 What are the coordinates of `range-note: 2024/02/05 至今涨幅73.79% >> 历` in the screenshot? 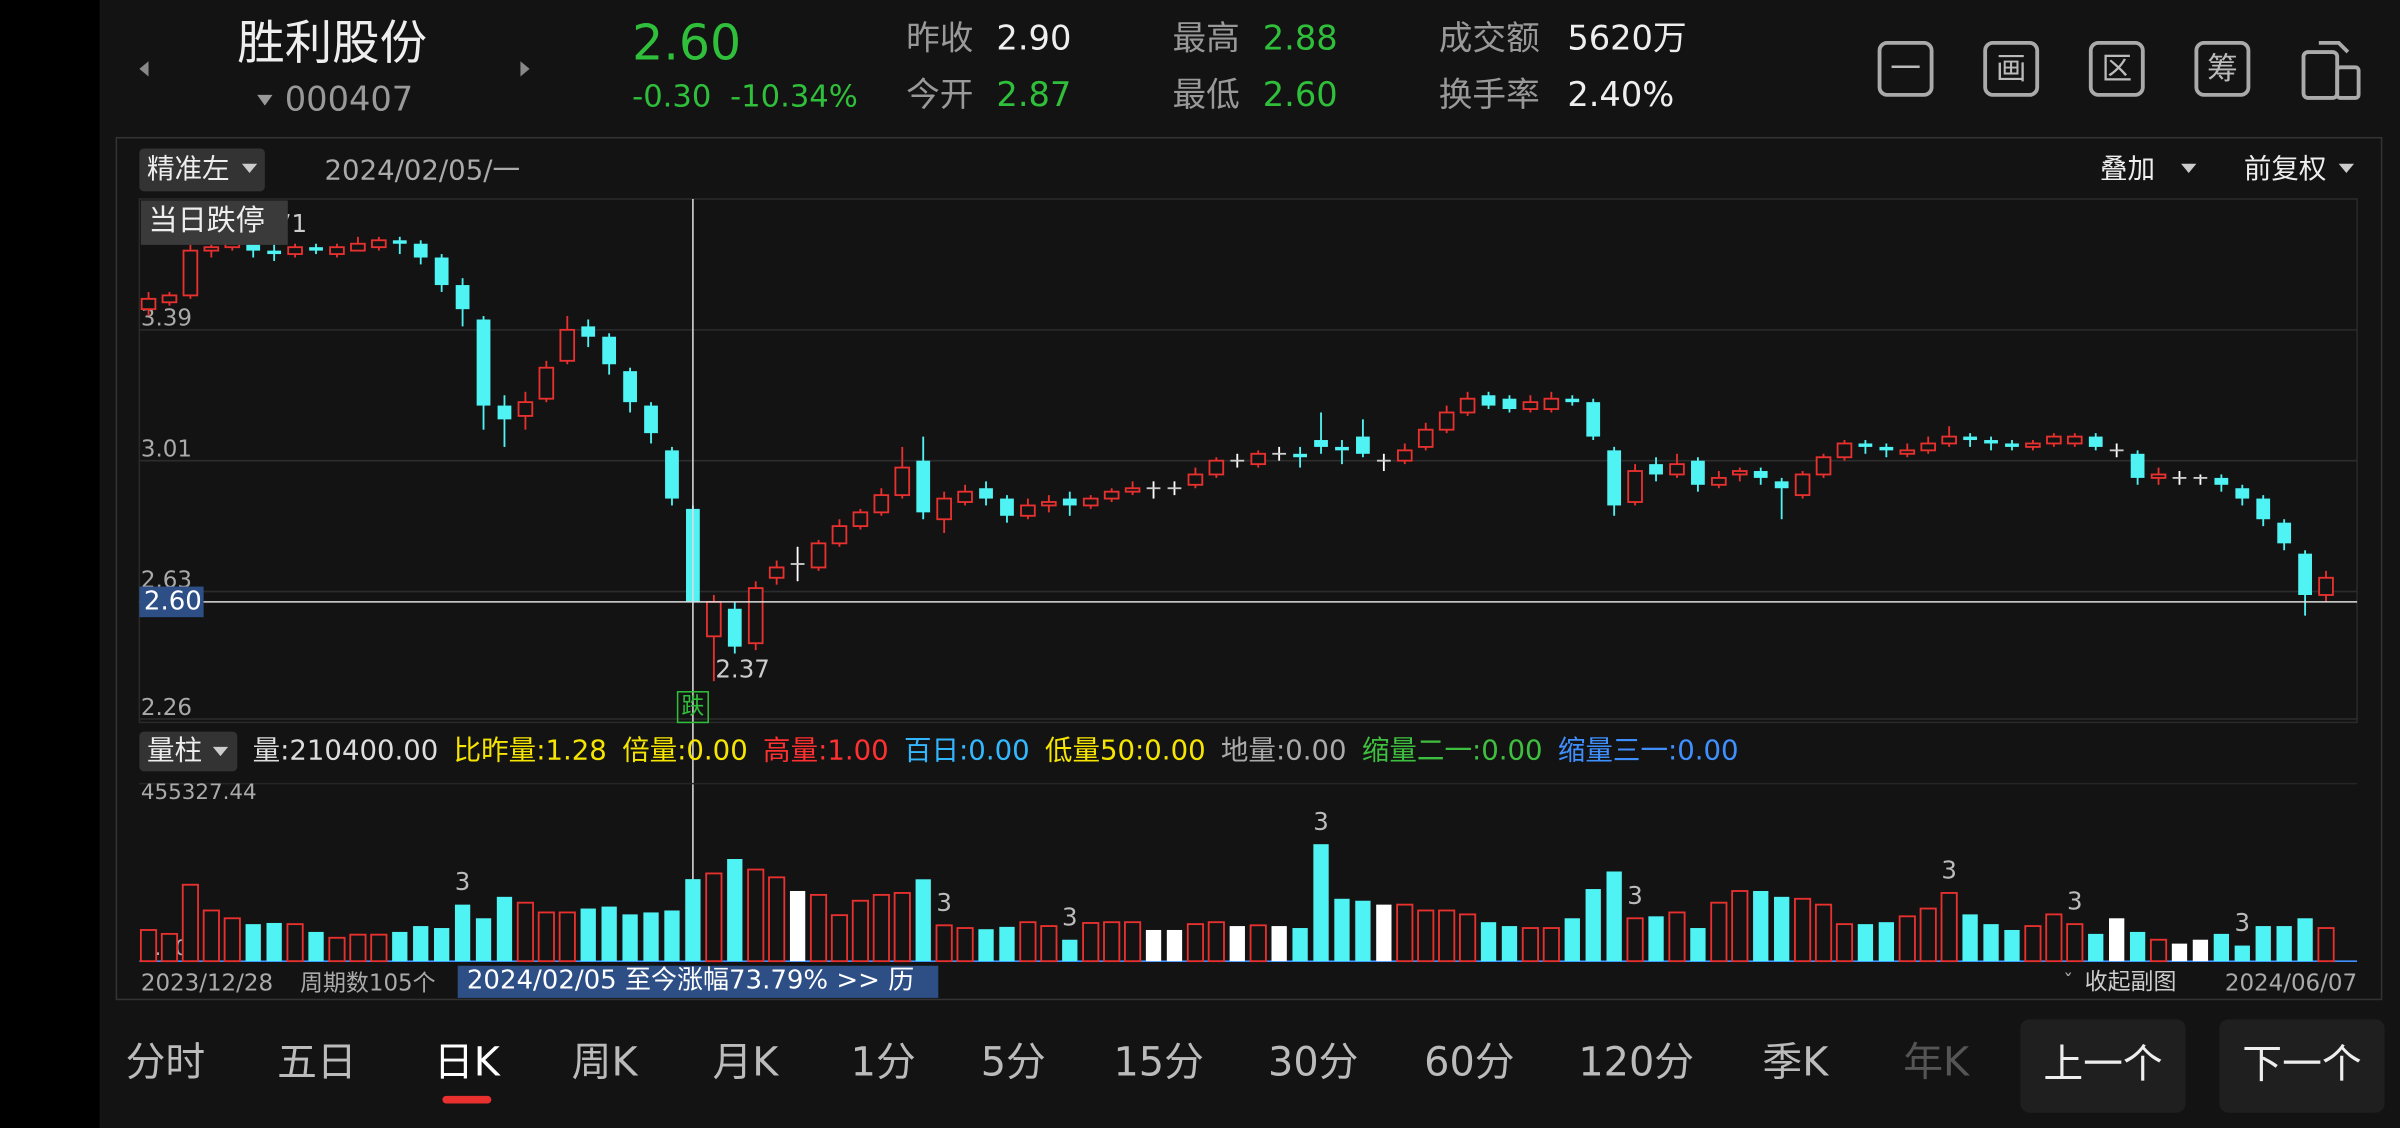 It's located at (690, 981).